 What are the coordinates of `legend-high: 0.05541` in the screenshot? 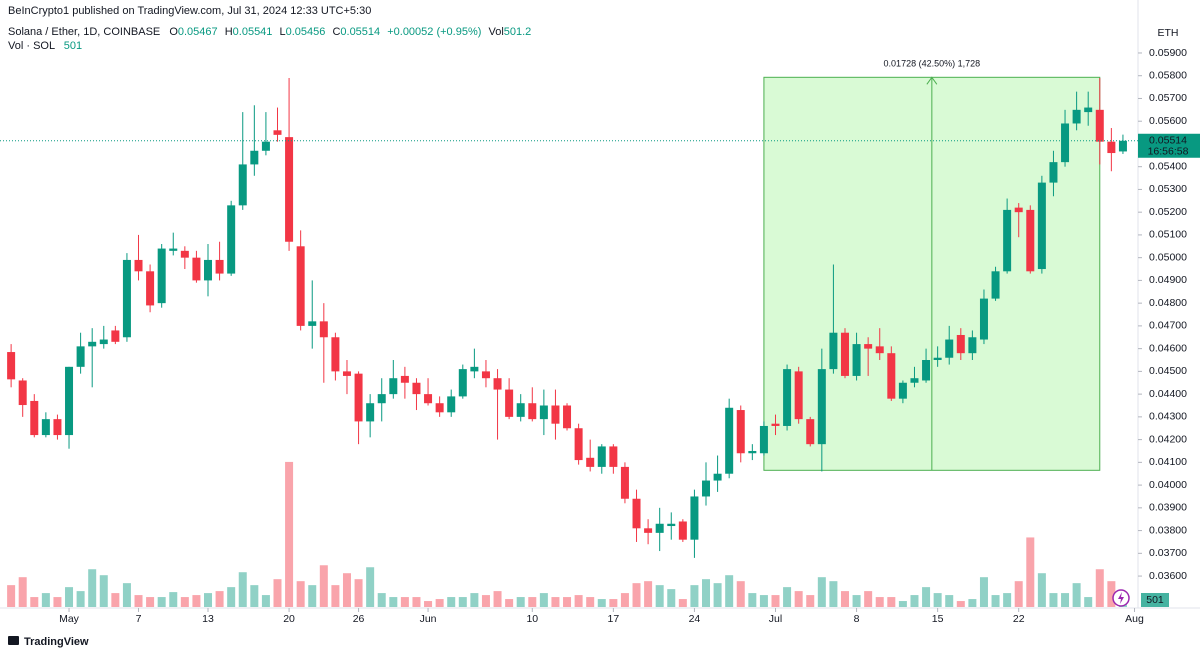 It's located at (253, 32).